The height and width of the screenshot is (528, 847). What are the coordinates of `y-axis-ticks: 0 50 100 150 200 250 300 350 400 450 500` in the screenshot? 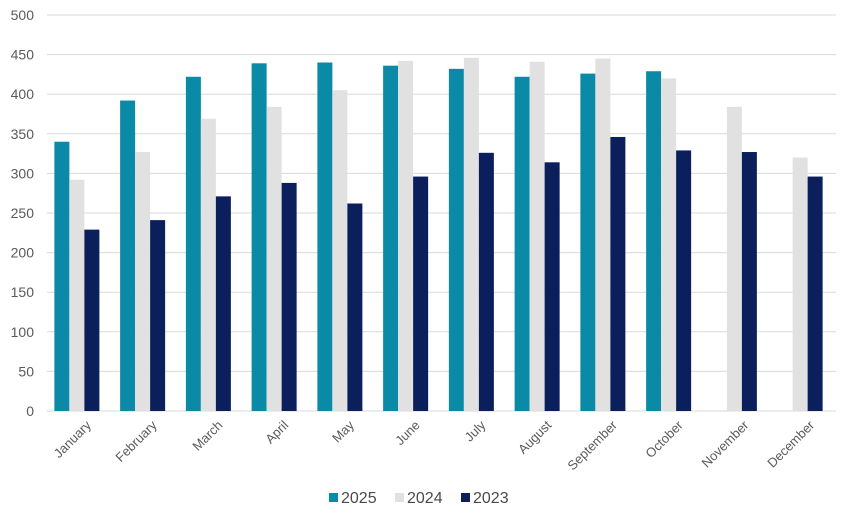 It's located at (23, 213).